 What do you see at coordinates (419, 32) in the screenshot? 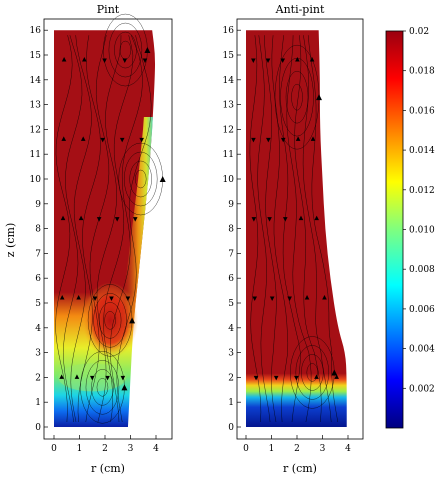
I see `colorbar-tick-label: 0.02` at bounding box center [419, 32].